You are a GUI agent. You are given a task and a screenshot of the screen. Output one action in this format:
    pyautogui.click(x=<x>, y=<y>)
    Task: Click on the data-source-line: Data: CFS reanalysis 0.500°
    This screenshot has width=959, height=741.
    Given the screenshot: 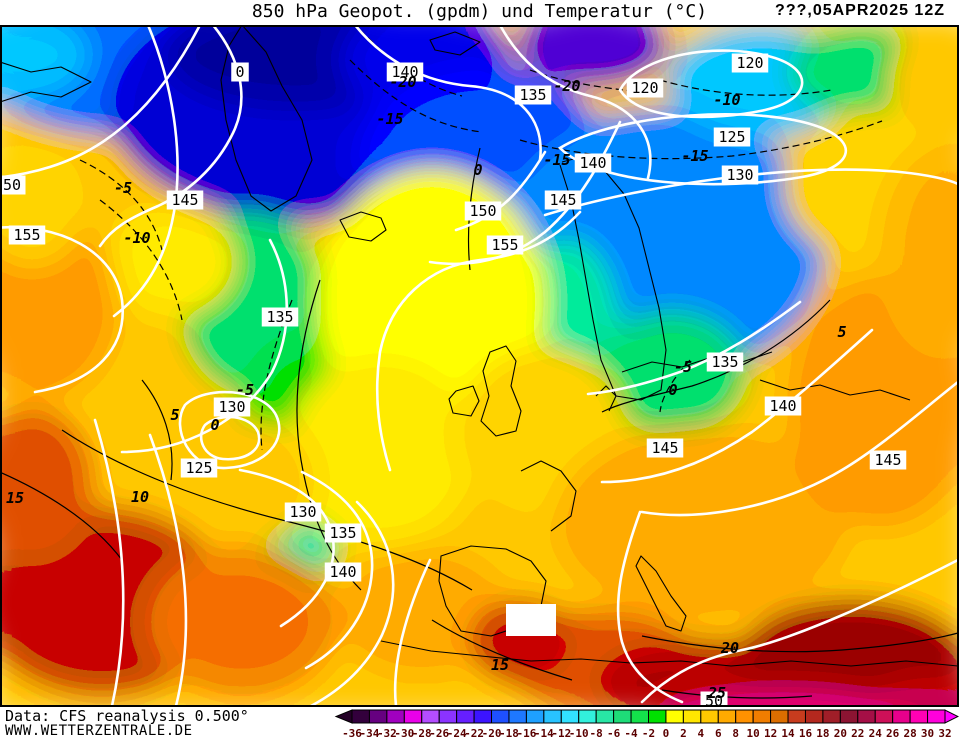 What is the action you would take?
    pyautogui.click(x=127, y=716)
    